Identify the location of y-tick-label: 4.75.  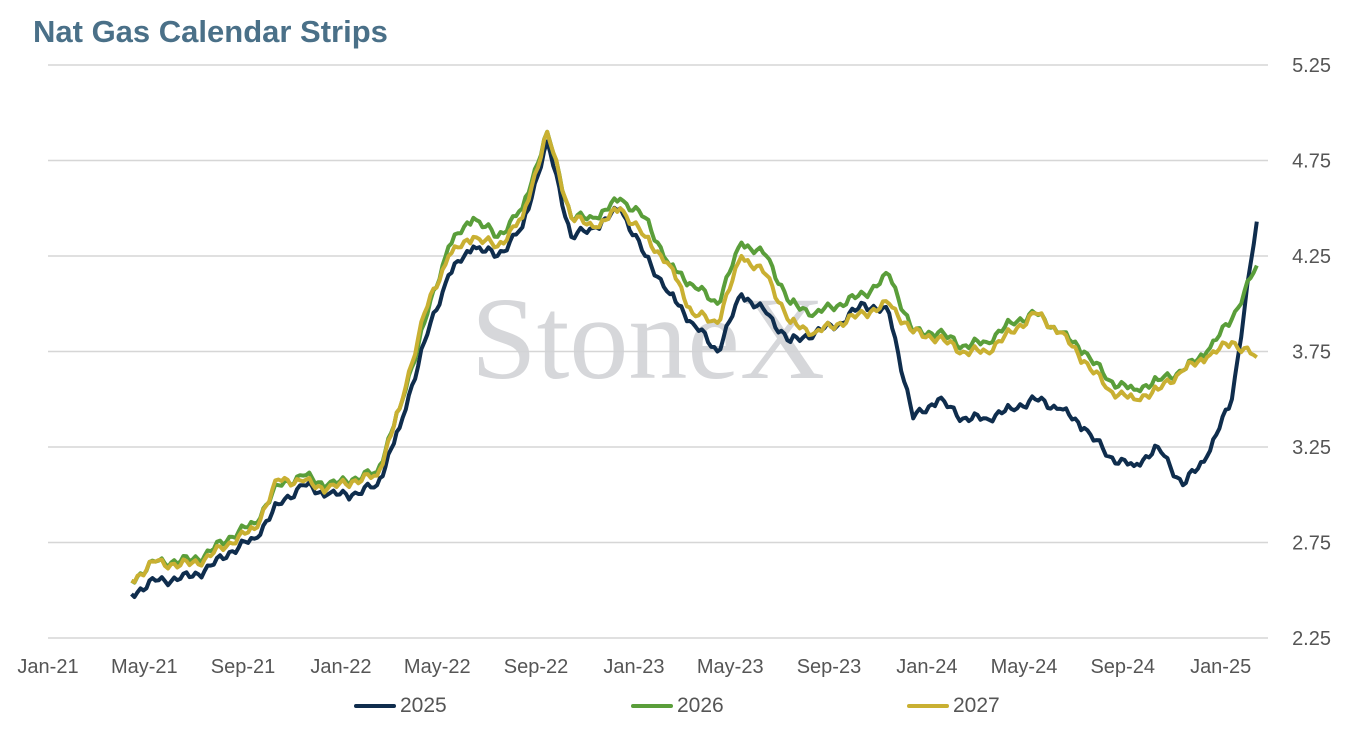
(1311, 162).